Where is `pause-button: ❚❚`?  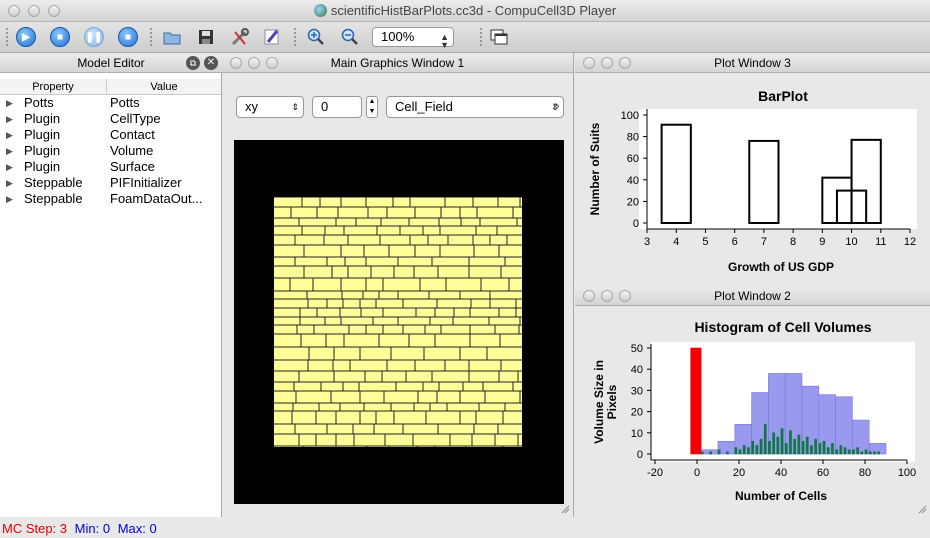
pause-button: ❚❚ is located at coordinates (94, 37).